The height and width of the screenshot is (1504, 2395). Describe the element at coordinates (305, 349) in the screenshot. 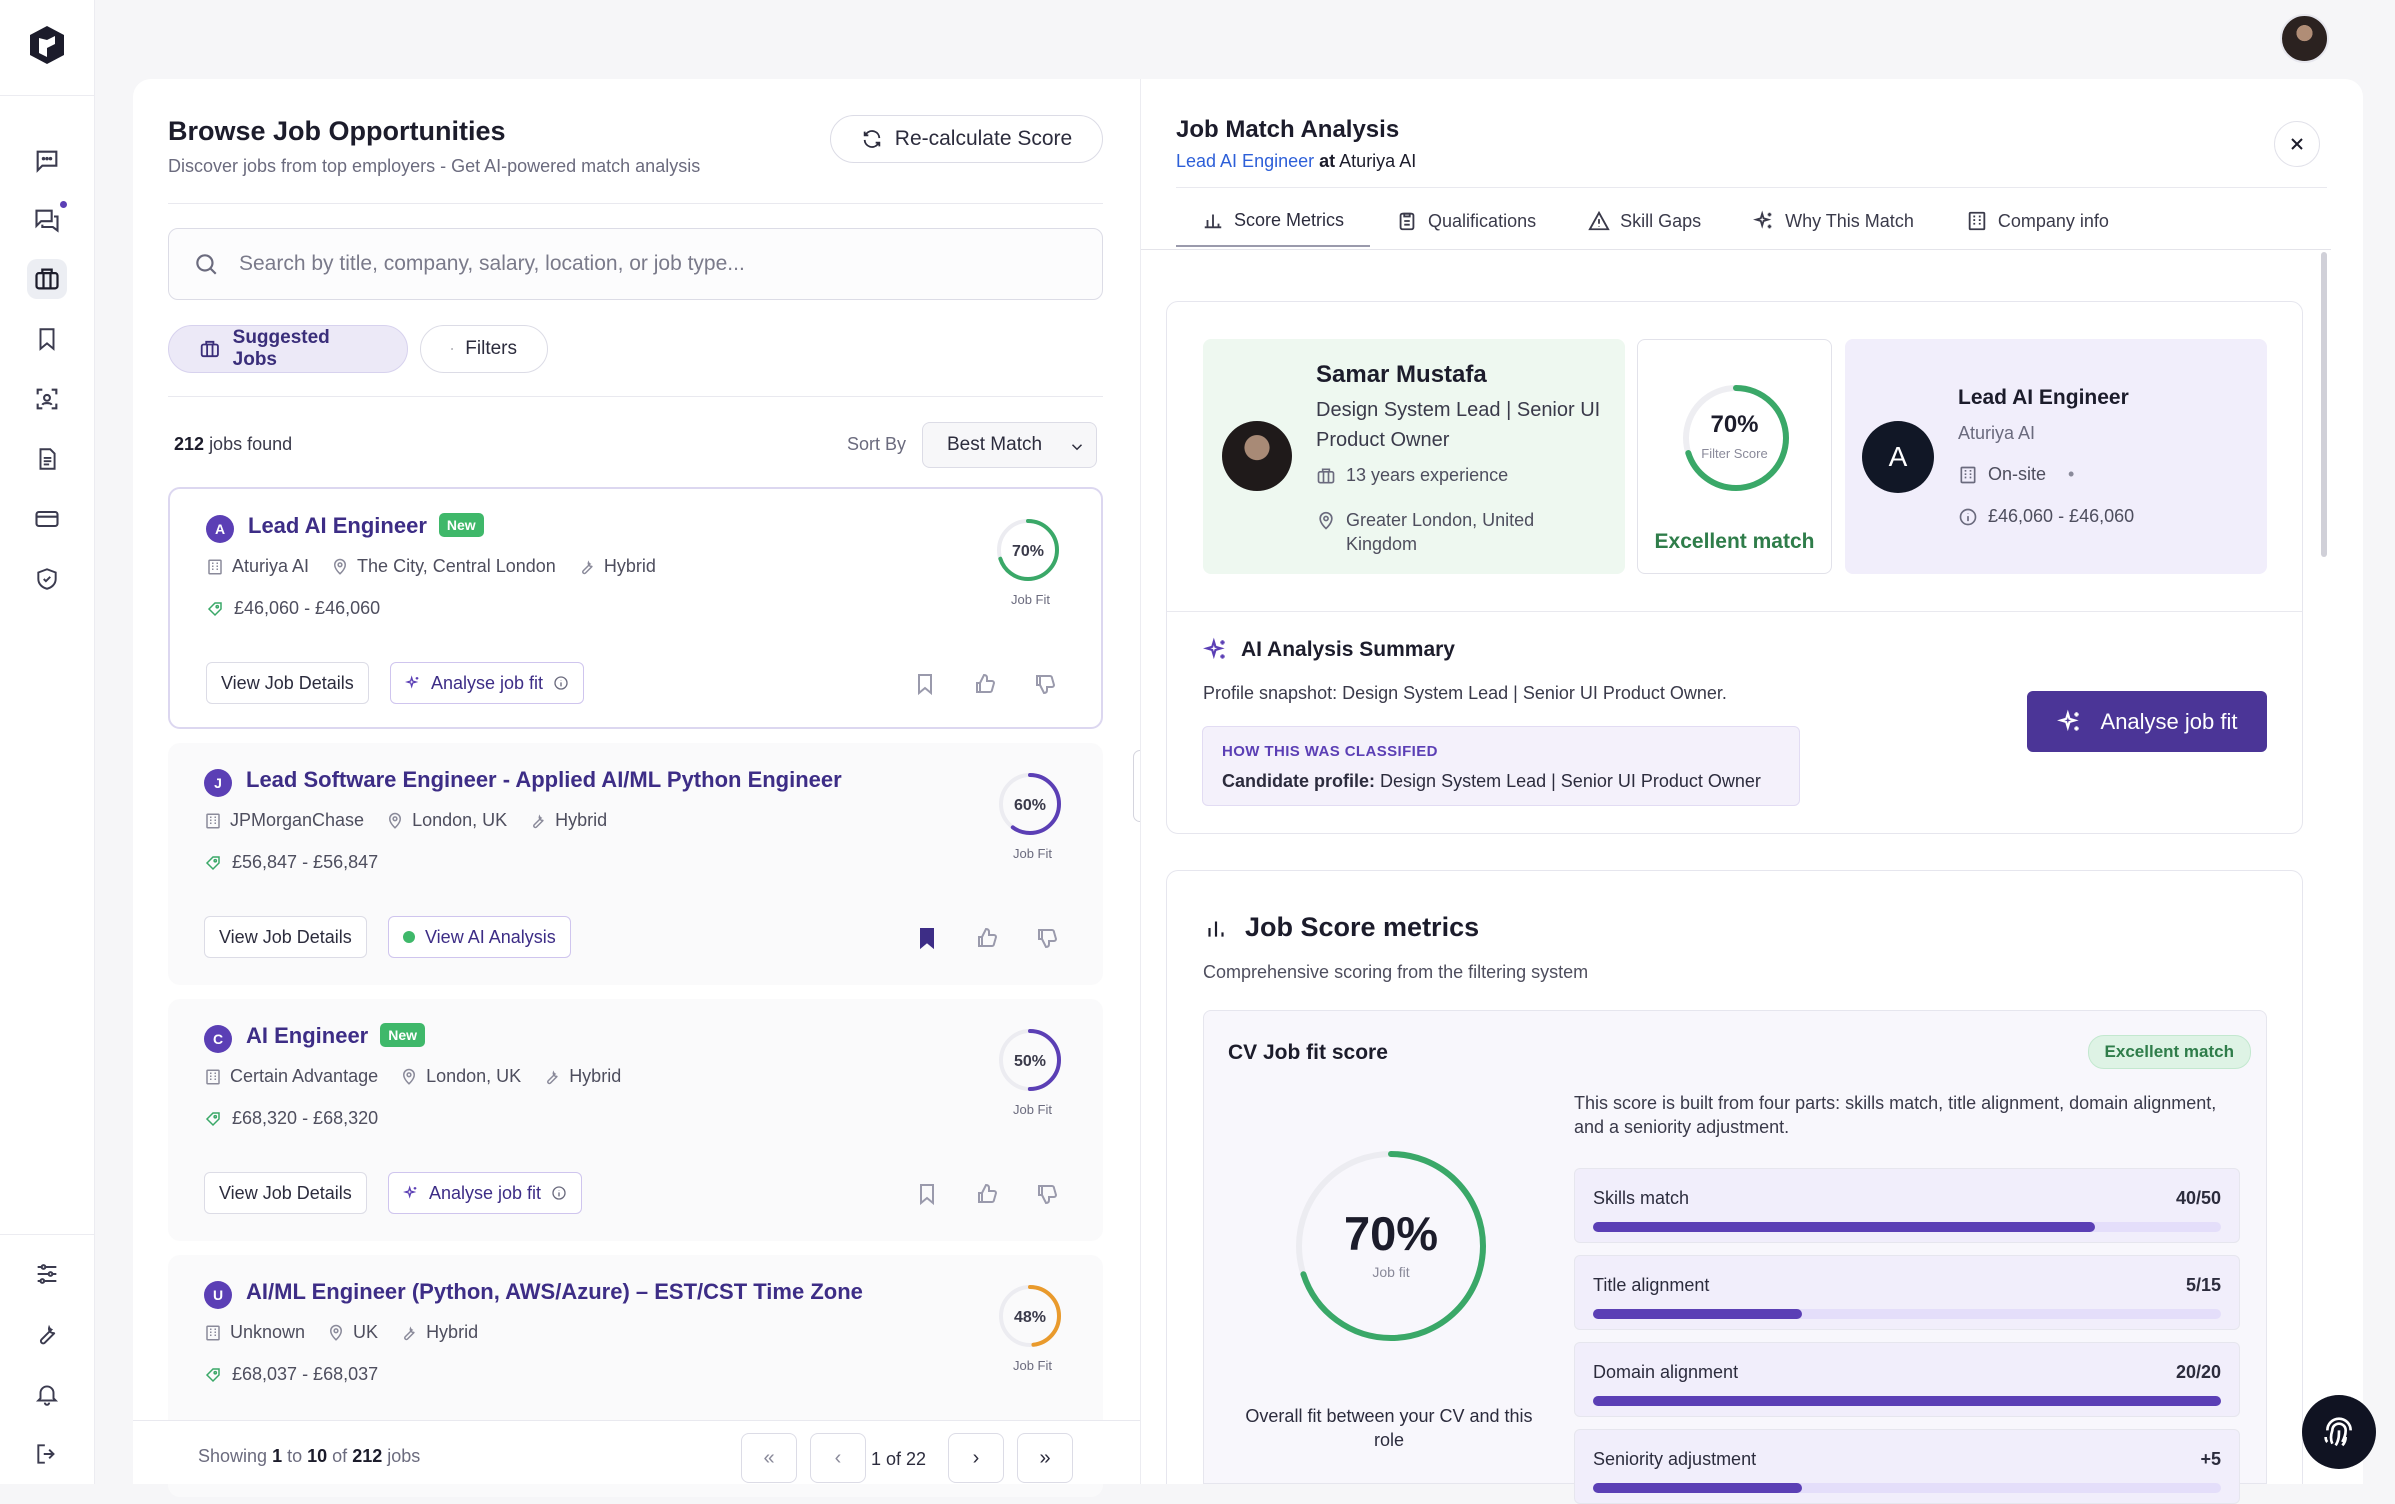

I see `suggested-jobs-label: Suggested Jobs` at that location.